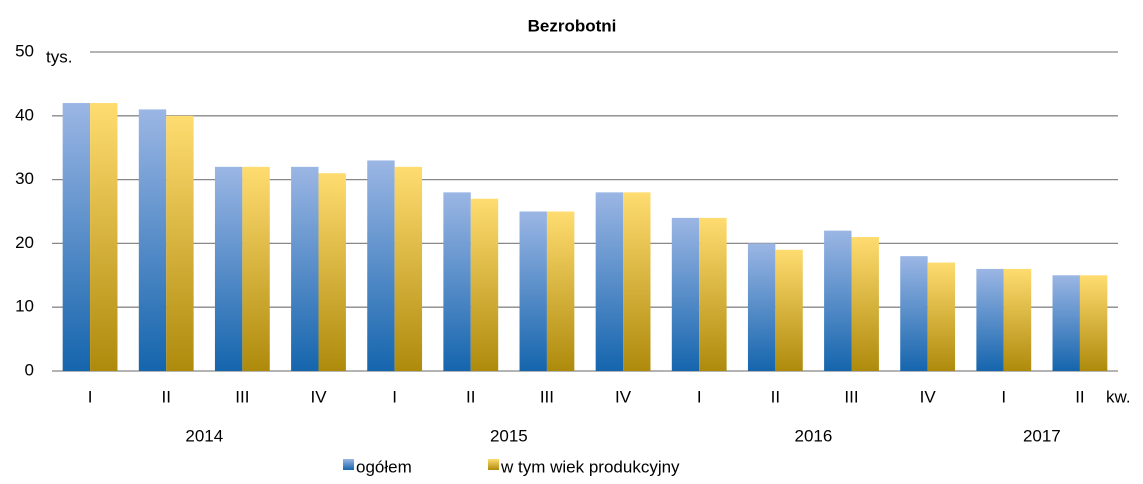 This screenshot has height=484, width=1143. What do you see at coordinates (572, 25) in the screenshot?
I see `chart-title: Bezrobotni` at bounding box center [572, 25].